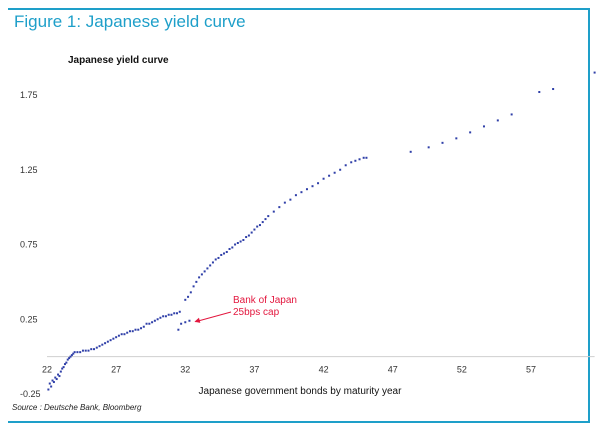 The height and width of the screenshot is (430, 600). I want to click on figure-title: Figure 1: Japanese yield curve, so click(130, 21).